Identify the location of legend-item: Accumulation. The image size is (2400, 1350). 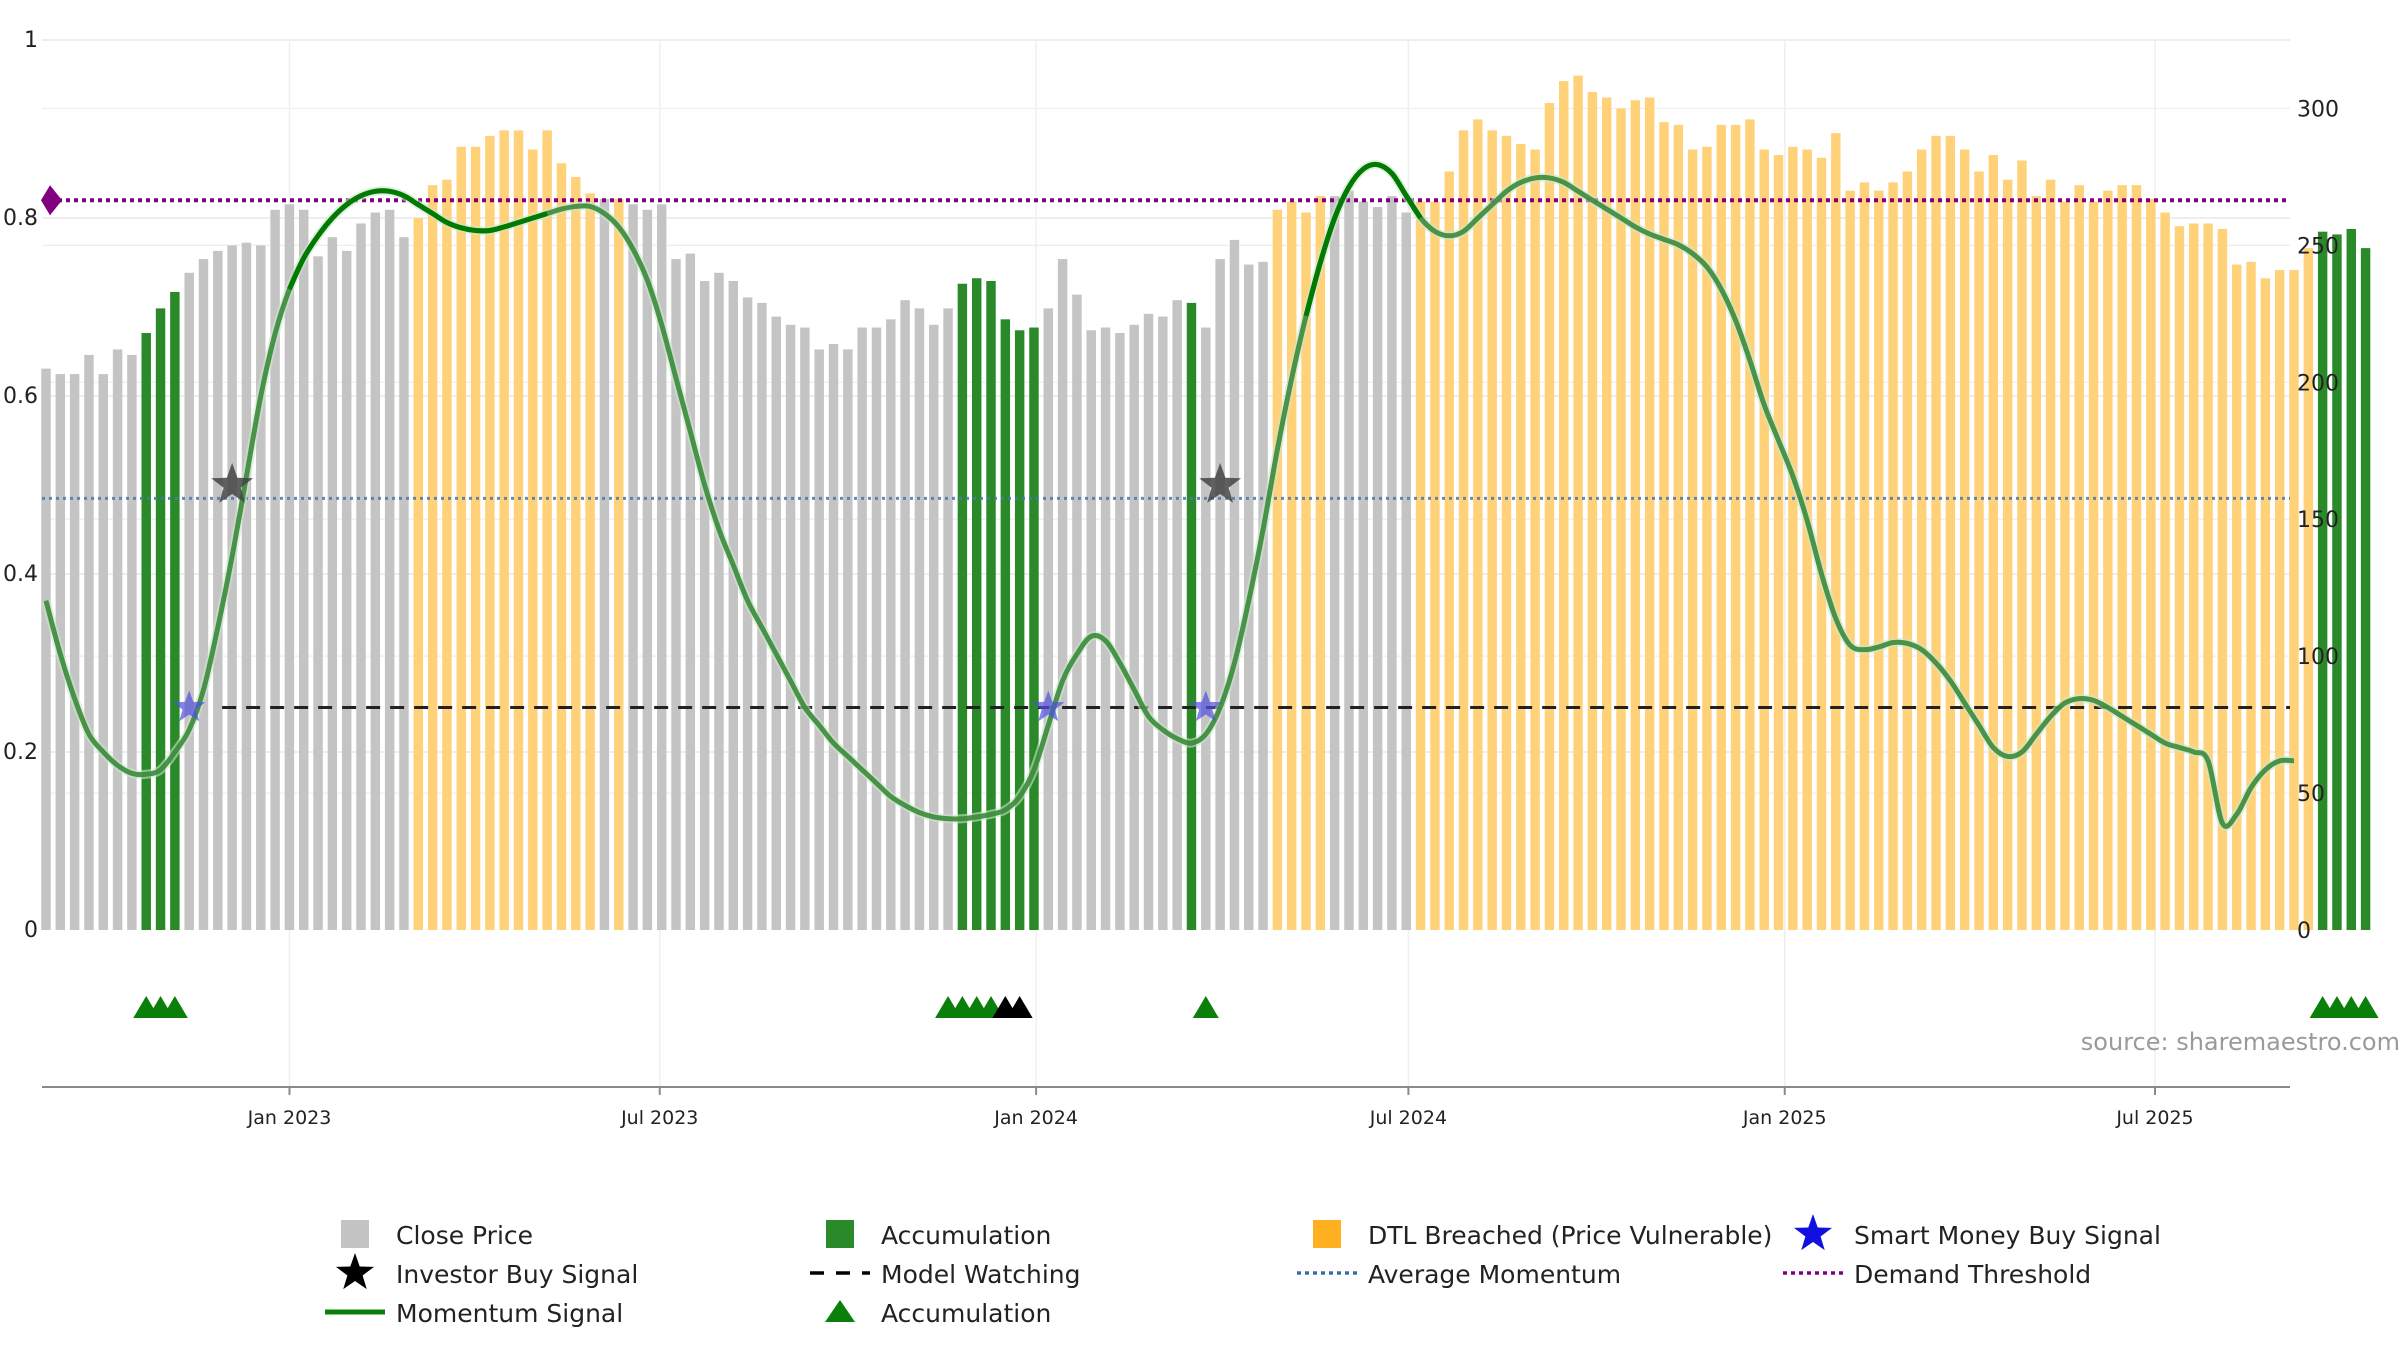
(938, 1313).